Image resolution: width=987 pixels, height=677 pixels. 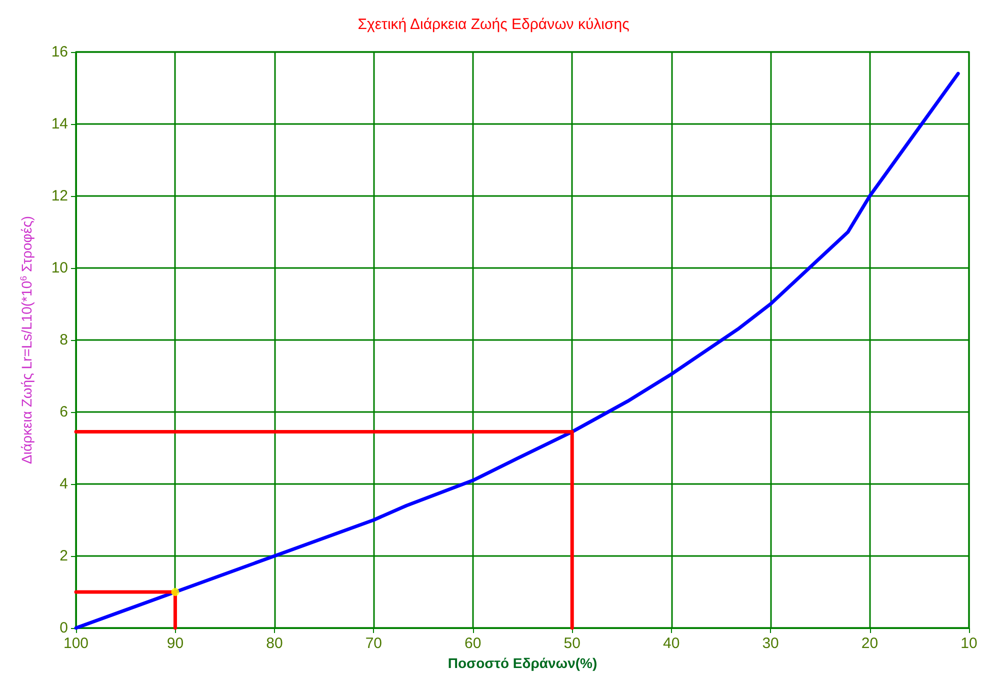 What do you see at coordinates (26, 340) in the screenshot?
I see `y-axis-title: Διάρκεια Ζωής Lr=Ls/L10(*106 Στροφές)` at bounding box center [26, 340].